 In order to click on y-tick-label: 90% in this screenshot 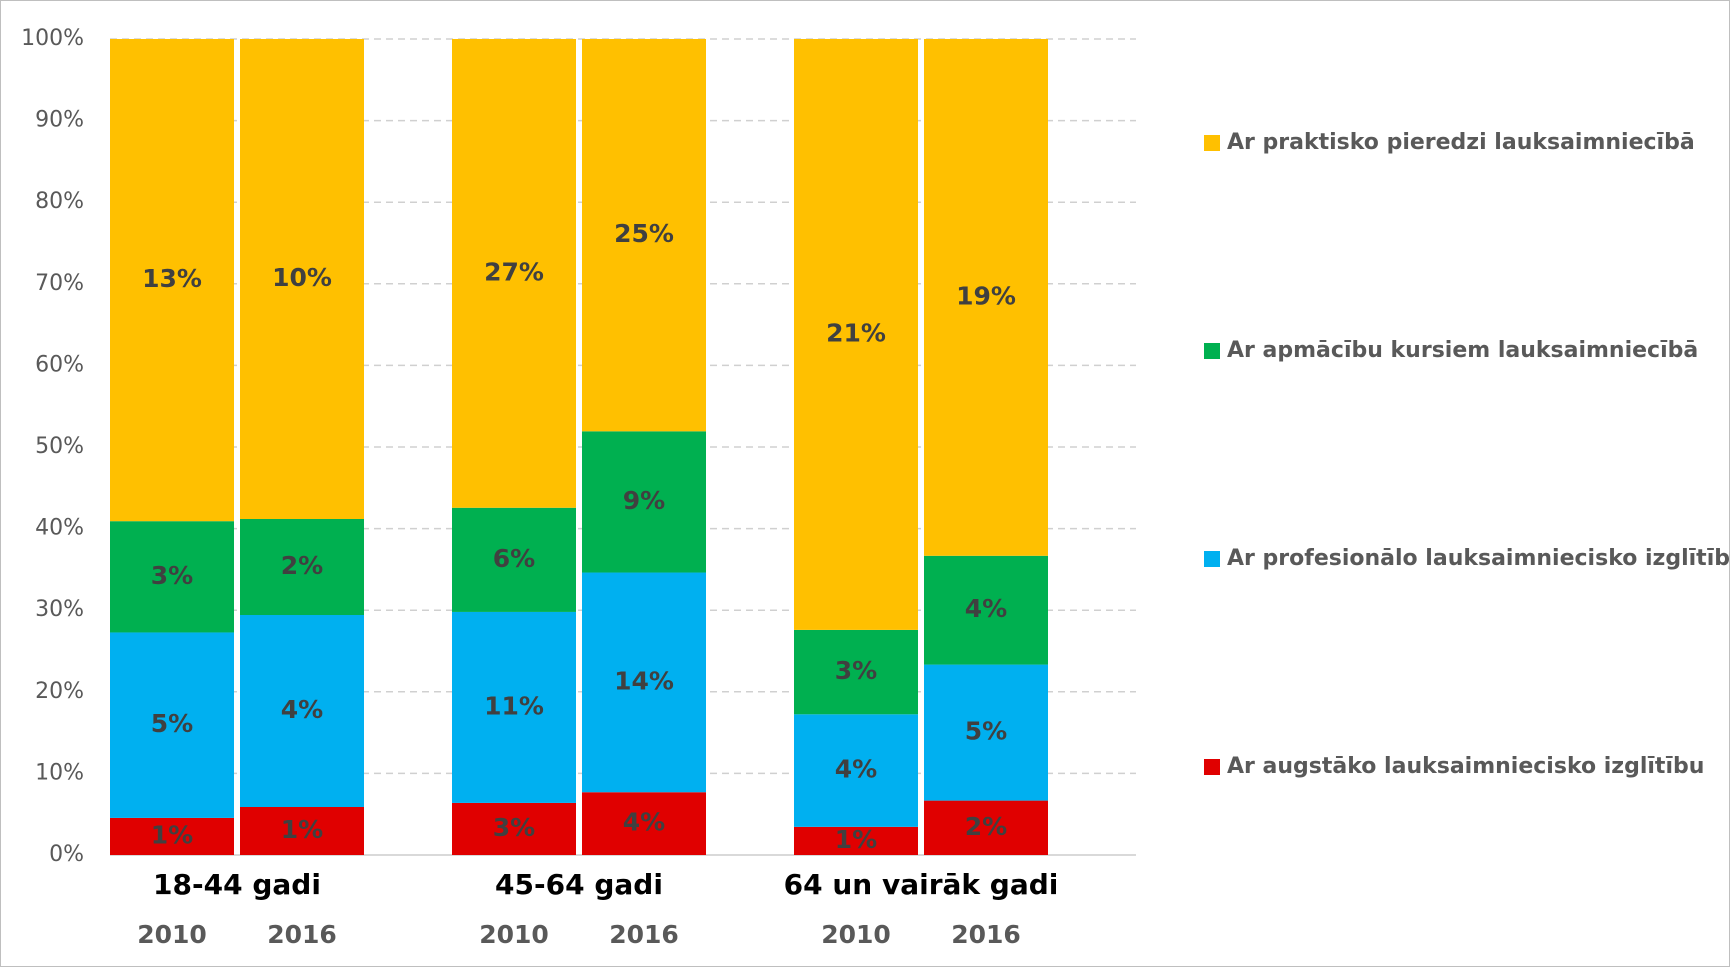, I will do `click(59, 120)`.